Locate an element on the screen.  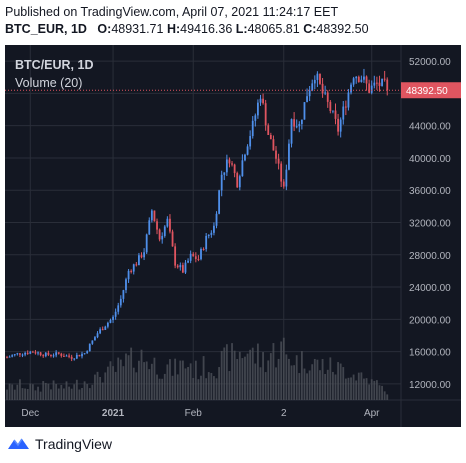
footer-brand: TradingView is located at coordinates (59, 444).